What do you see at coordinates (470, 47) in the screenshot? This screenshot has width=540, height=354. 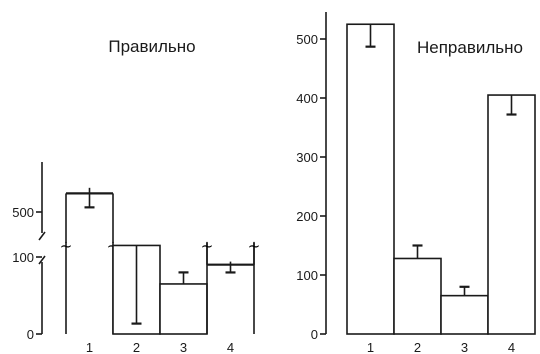 I see `right-panel-title: Неправильно` at bounding box center [470, 47].